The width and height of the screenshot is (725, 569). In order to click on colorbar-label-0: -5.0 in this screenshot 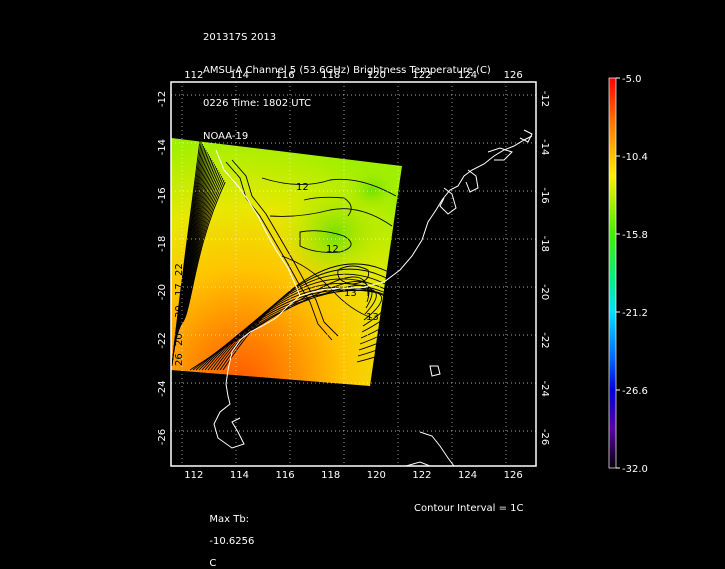, I will do `click(632, 79)`.